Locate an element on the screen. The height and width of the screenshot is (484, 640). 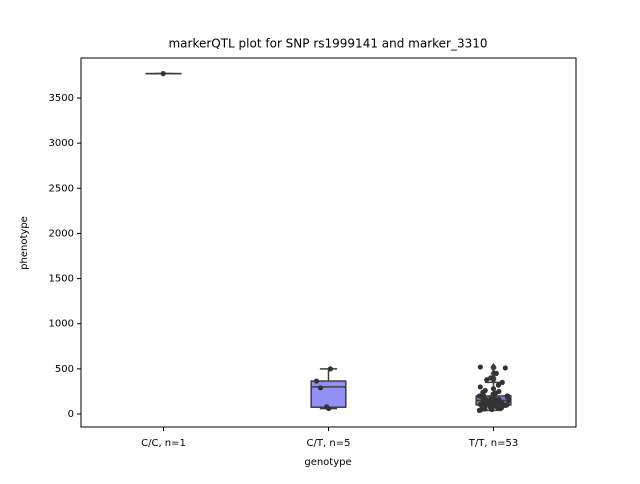
y-tick-label: 2000 is located at coordinates (61, 233).